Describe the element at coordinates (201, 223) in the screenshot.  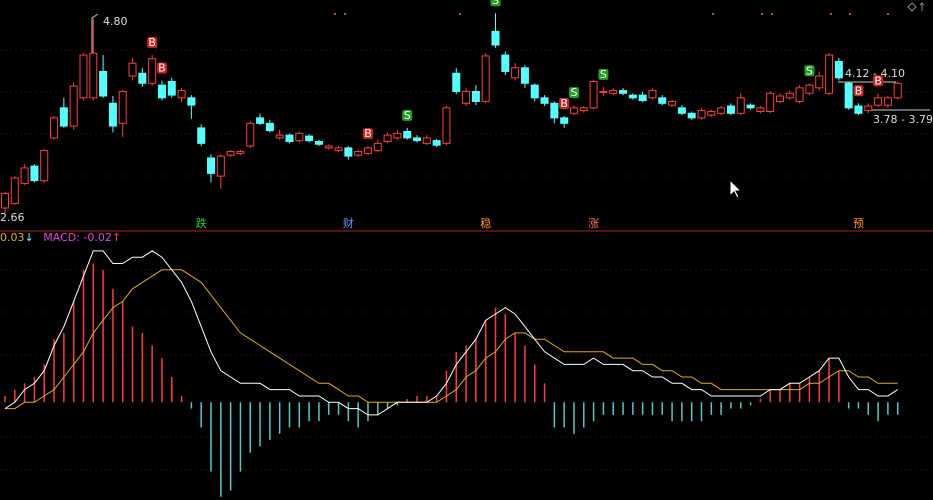
I see `event-label: 跌` at that location.